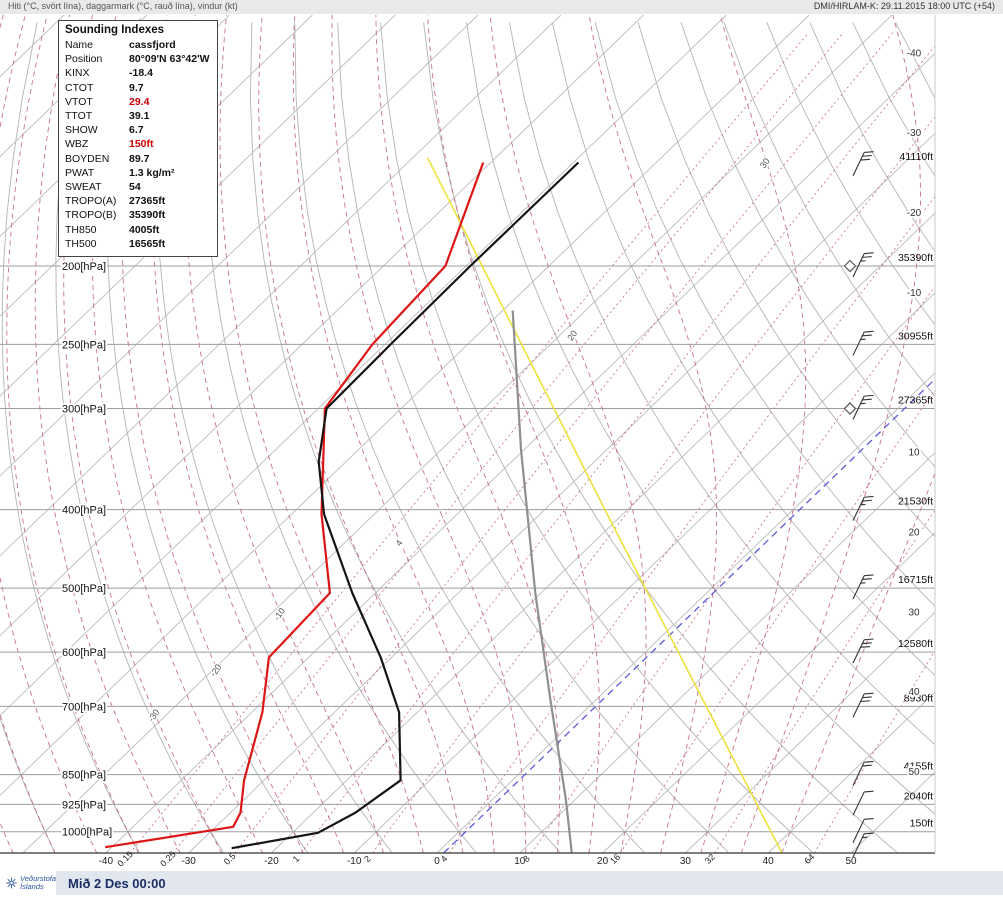 This screenshot has width=1003, height=900. I want to click on index-label: PWAT, so click(80, 172).